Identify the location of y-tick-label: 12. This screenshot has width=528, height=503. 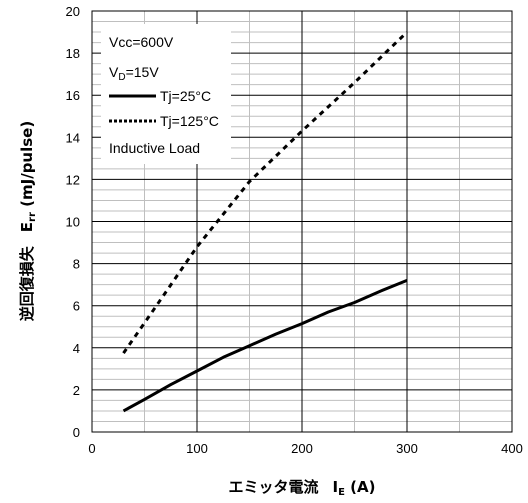
(73, 179).